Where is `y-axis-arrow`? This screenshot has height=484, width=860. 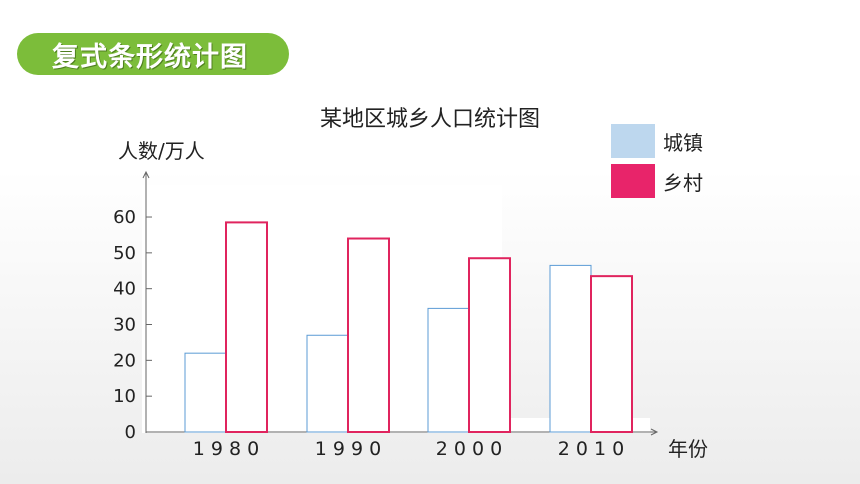 y-axis-arrow is located at coordinates (146, 174).